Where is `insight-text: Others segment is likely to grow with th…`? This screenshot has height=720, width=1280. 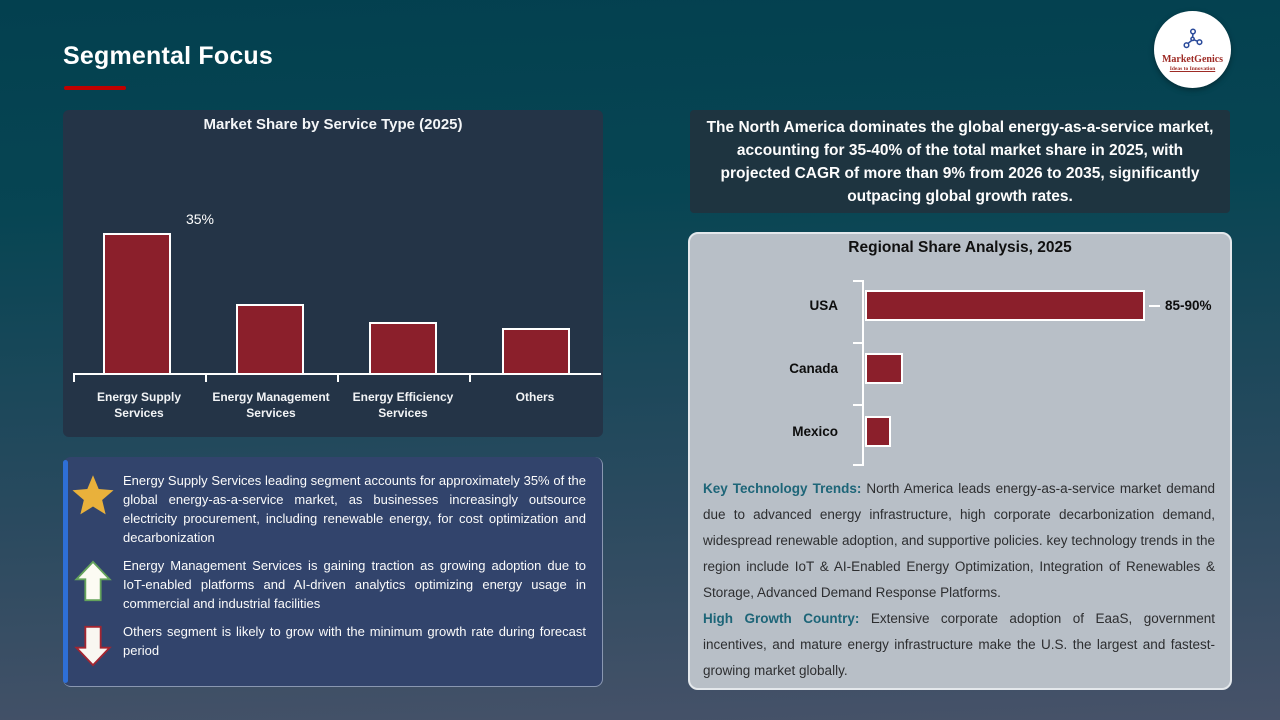
insight-text: Others segment is likely to grow with th… is located at coordinates (354, 641).